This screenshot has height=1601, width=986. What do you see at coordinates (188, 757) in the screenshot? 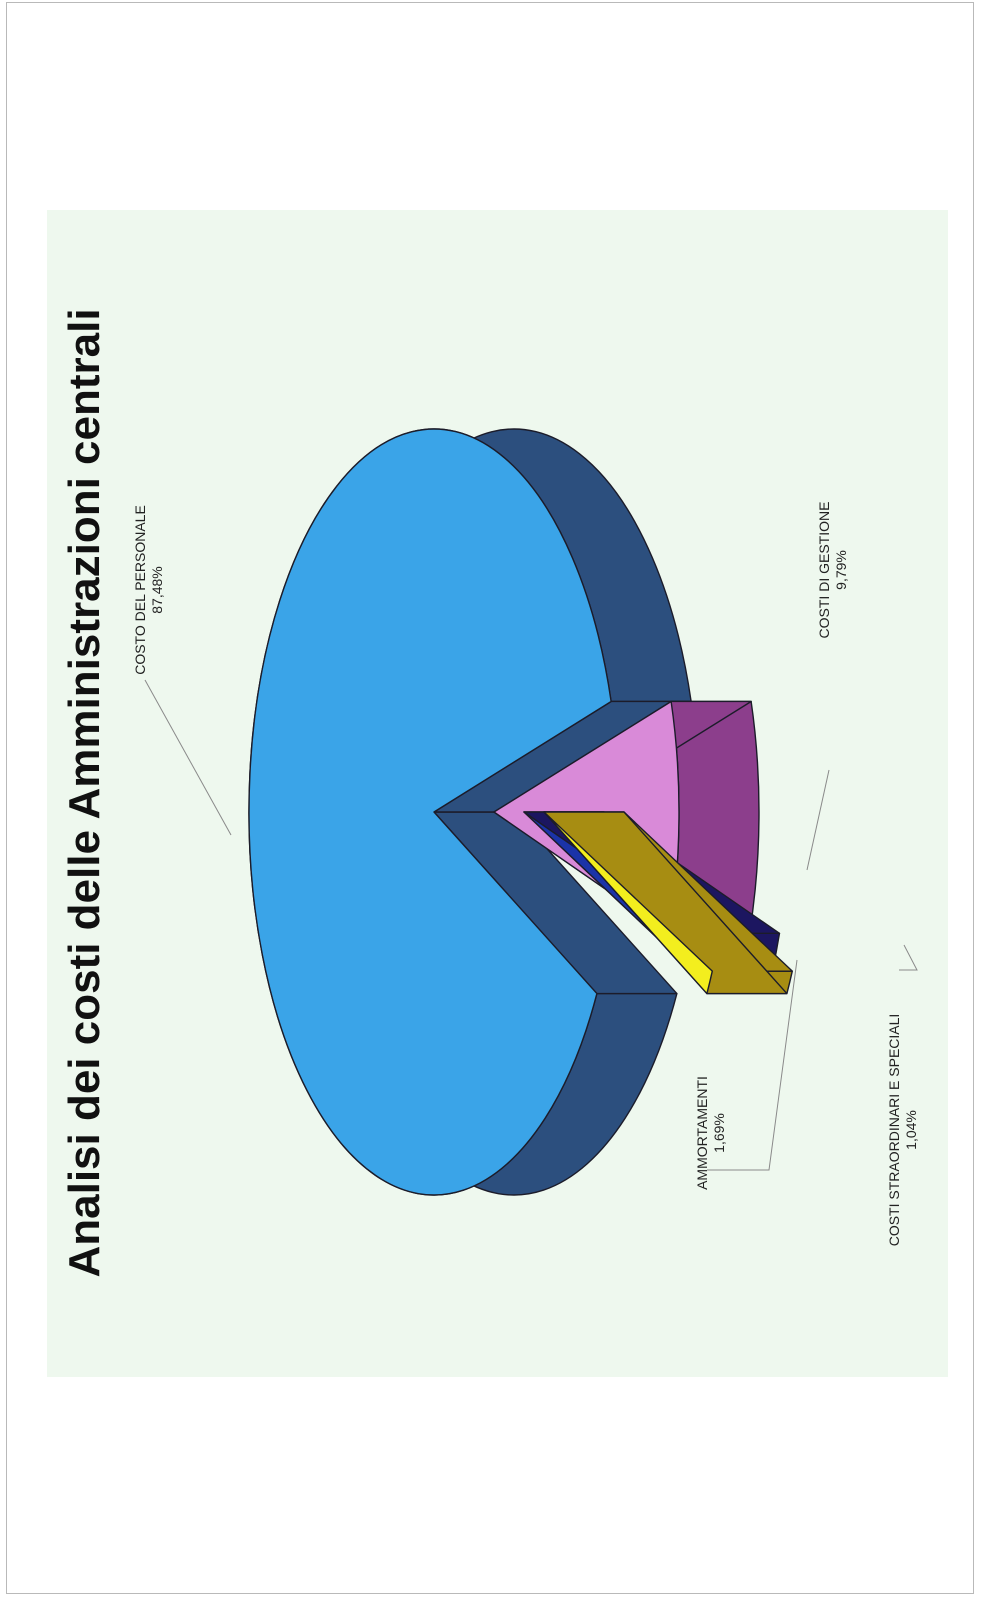
I see `leader-line-costo-del-personale` at bounding box center [188, 757].